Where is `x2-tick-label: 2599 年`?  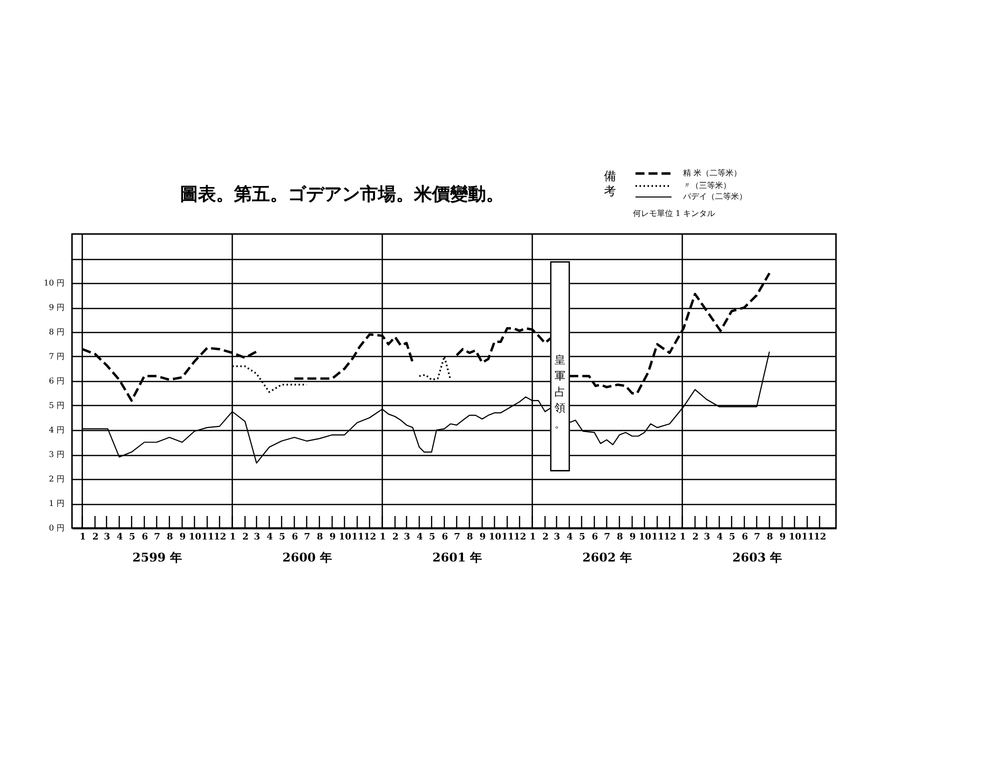
x2-tick-label: 2599 年 is located at coordinates (157, 557).